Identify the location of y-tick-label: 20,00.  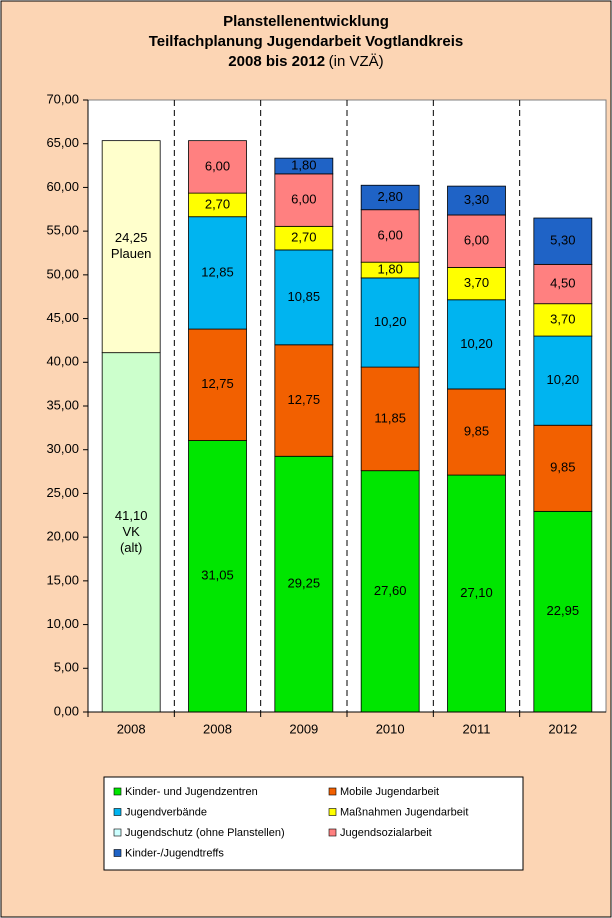
(62, 536).